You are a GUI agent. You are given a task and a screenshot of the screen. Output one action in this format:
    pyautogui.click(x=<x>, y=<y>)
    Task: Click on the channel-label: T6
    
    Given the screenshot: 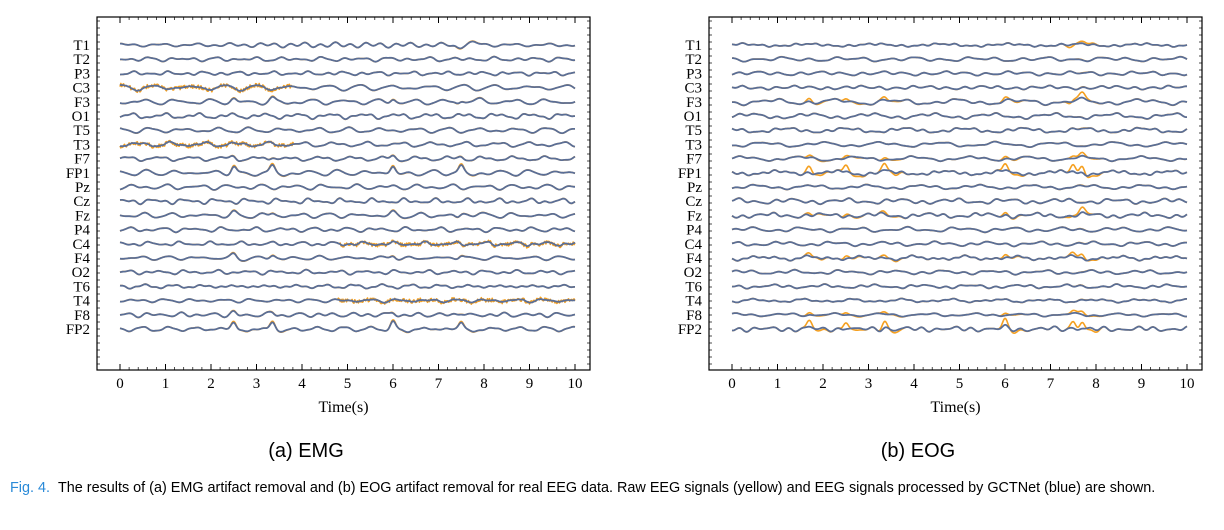 What is the action you would take?
    pyautogui.click(x=693, y=287)
    